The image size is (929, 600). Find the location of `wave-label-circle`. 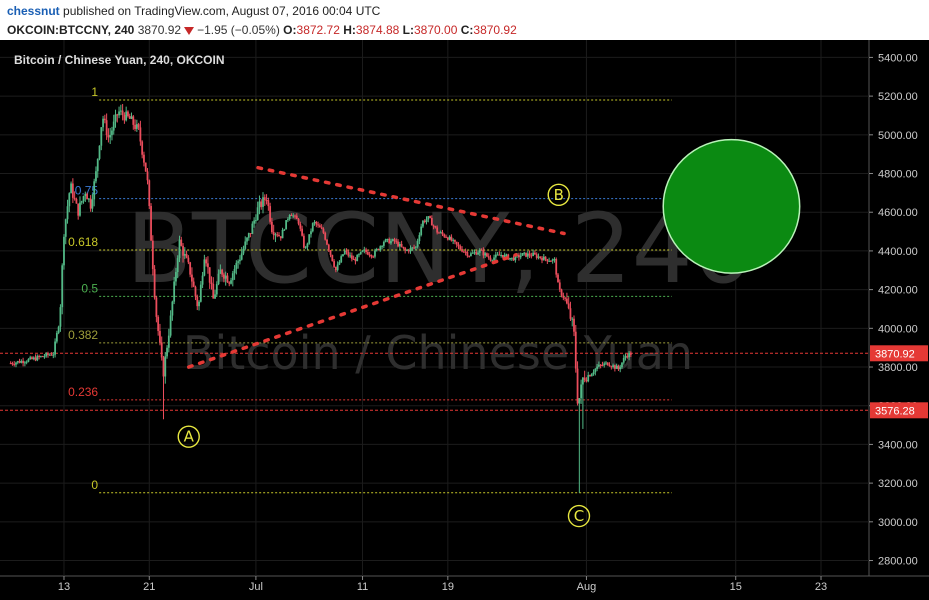

wave-label-circle is located at coordinates (558, 195).